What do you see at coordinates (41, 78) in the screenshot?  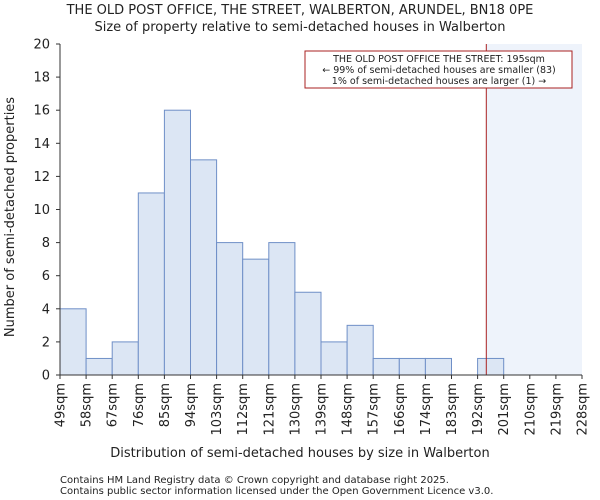 I see `y-tick-label: 18` at bounding box center [41, 78].